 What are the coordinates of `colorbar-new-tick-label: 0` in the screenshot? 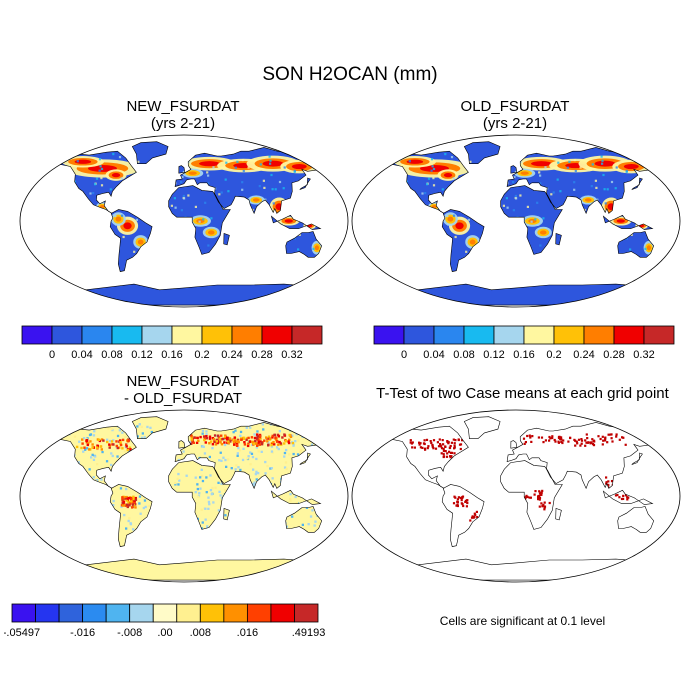 It's located at (52, 355).